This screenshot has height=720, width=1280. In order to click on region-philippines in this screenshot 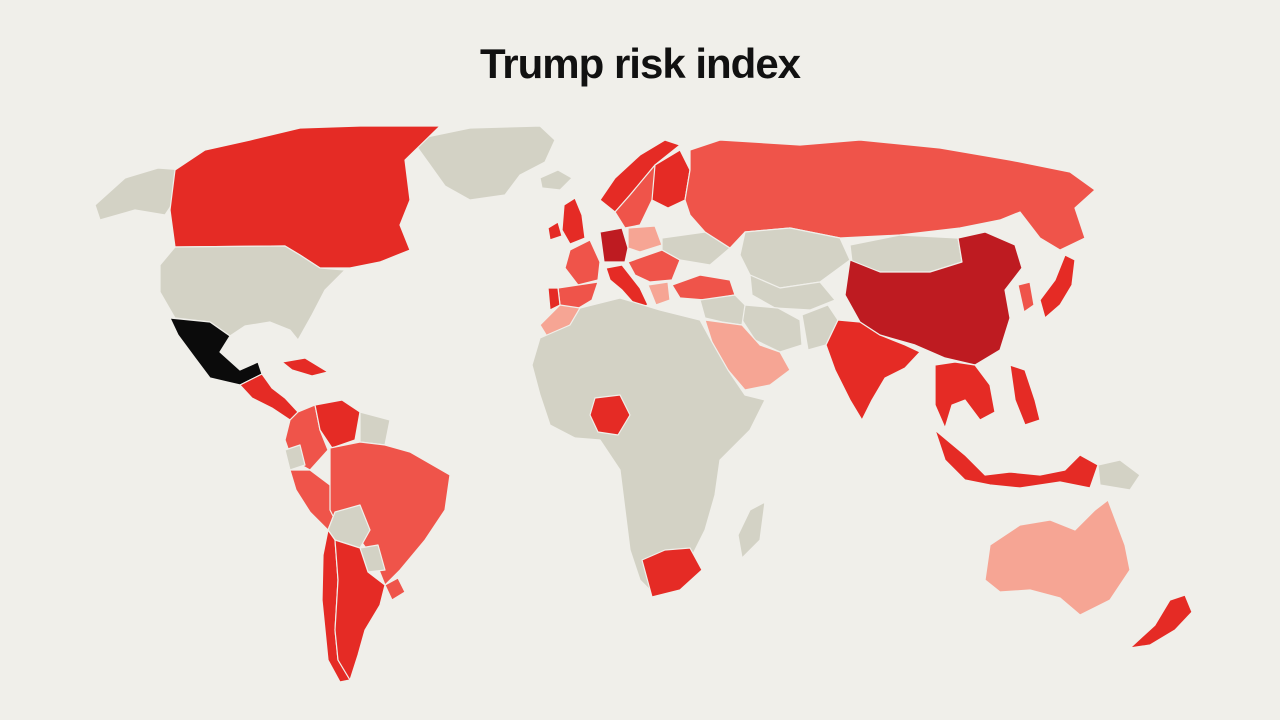, I will do `click(1025, 395)`.